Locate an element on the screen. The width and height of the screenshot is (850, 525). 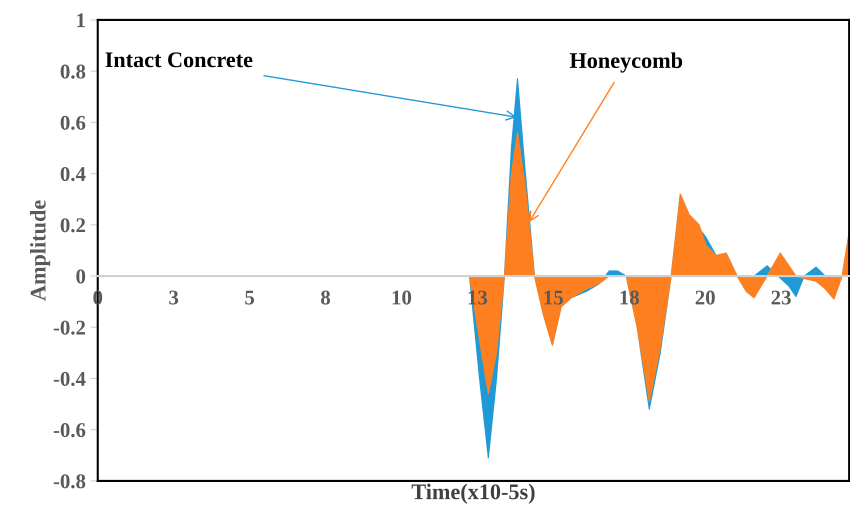
annotation: Honeycomb is located at coordinates (626, 62).